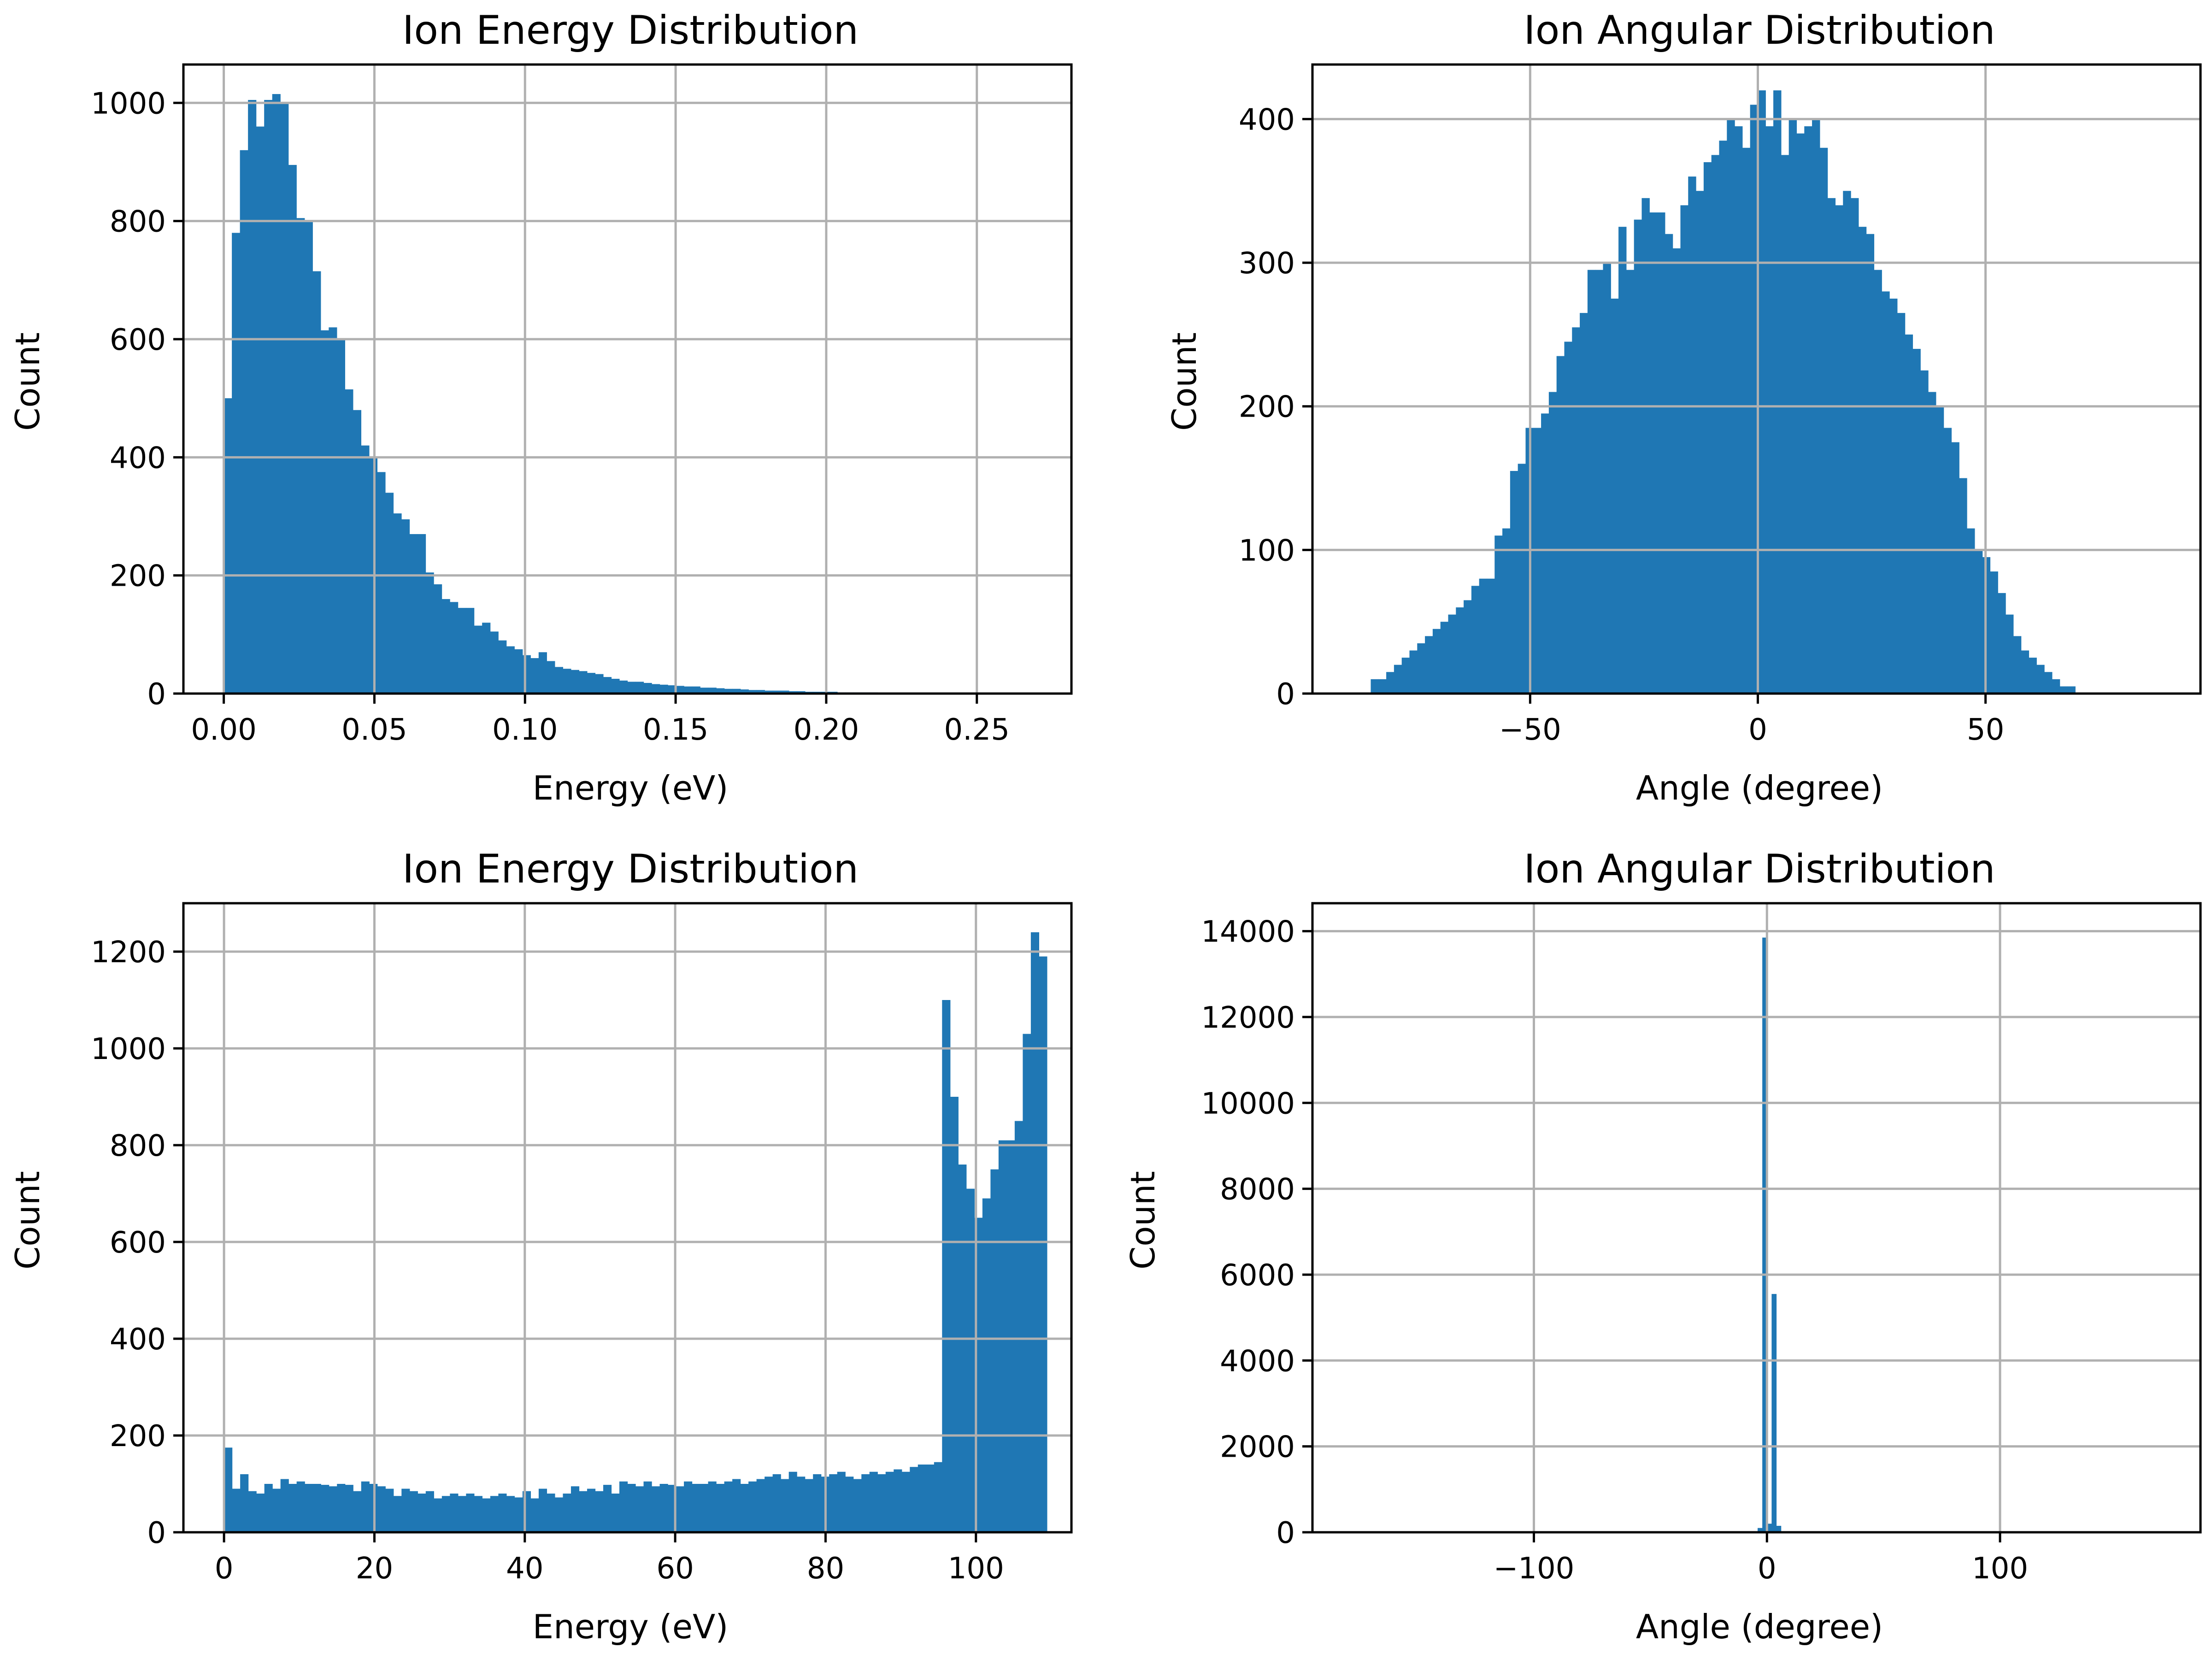 The height and width of the screenshot is (1659, 2212). What do you see at coordinates (628, 394) in the screenshot?
I see `histogram-bars` at bounding box center [628, 394].